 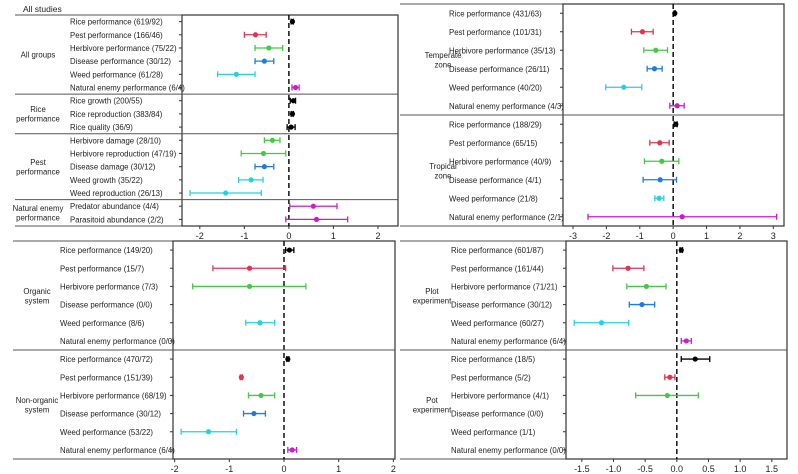 I want to click on row-label: Natural enemy performance (2/1), so click(x=506, y=217).